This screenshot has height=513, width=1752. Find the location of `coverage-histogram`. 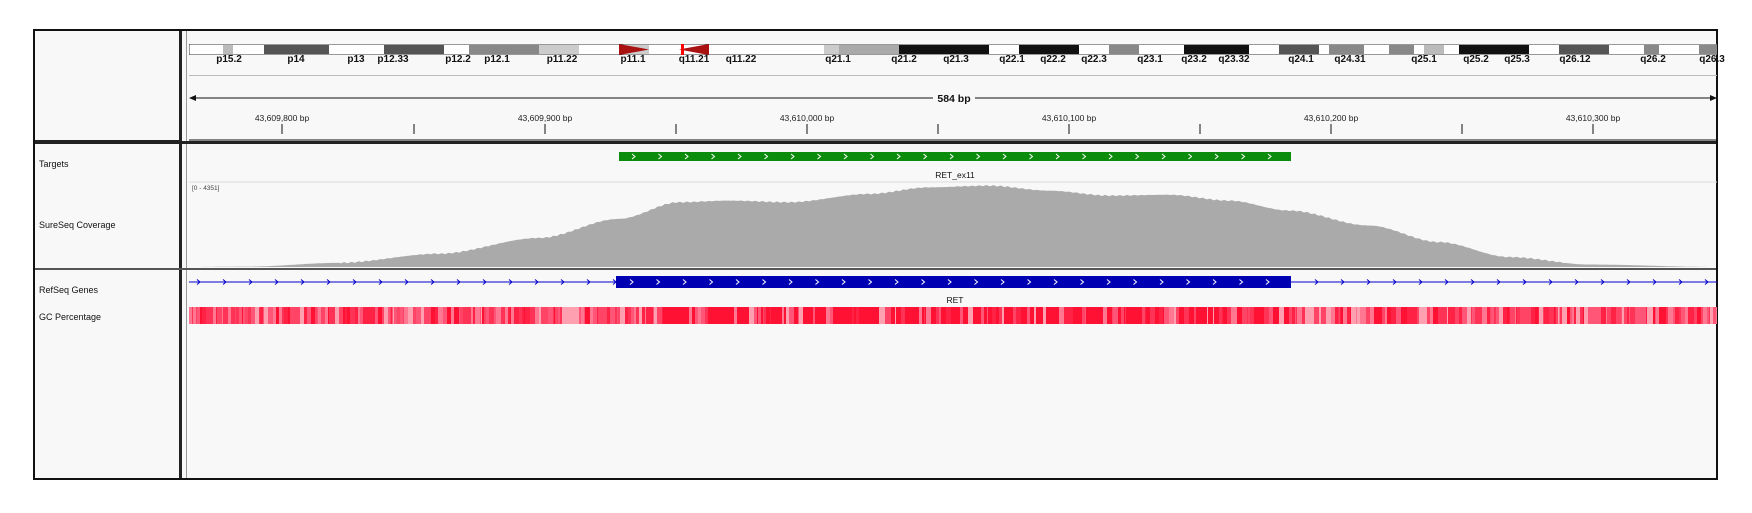

coverage-histogram is located at coordinates (953, 226).